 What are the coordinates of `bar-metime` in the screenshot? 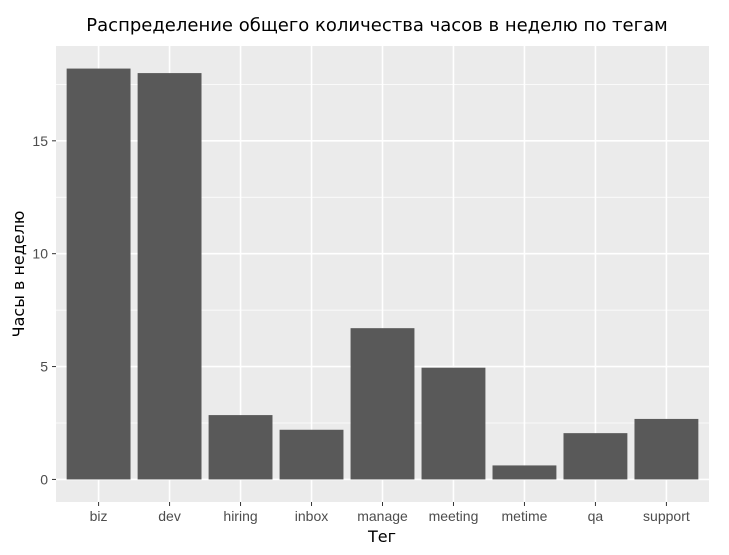 It's located at (524, 472).